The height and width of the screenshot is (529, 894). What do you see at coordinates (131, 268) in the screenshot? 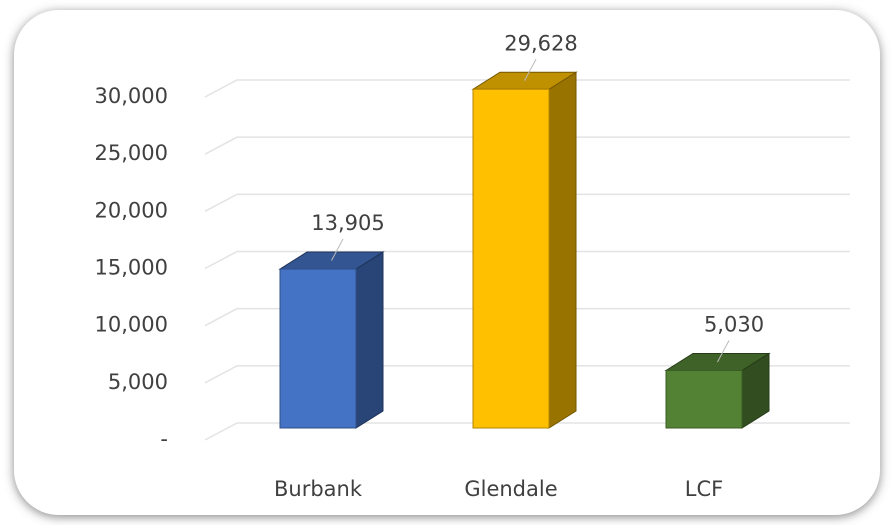
I see `y-tick-label: 15,000` at bounding box center [131, 268].